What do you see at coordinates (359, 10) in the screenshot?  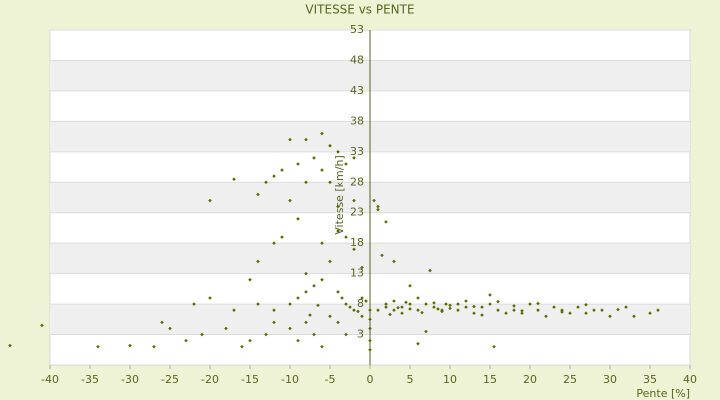 I see `chart-title: VITESSE vs PENTE` at bounding box center [359, 10].